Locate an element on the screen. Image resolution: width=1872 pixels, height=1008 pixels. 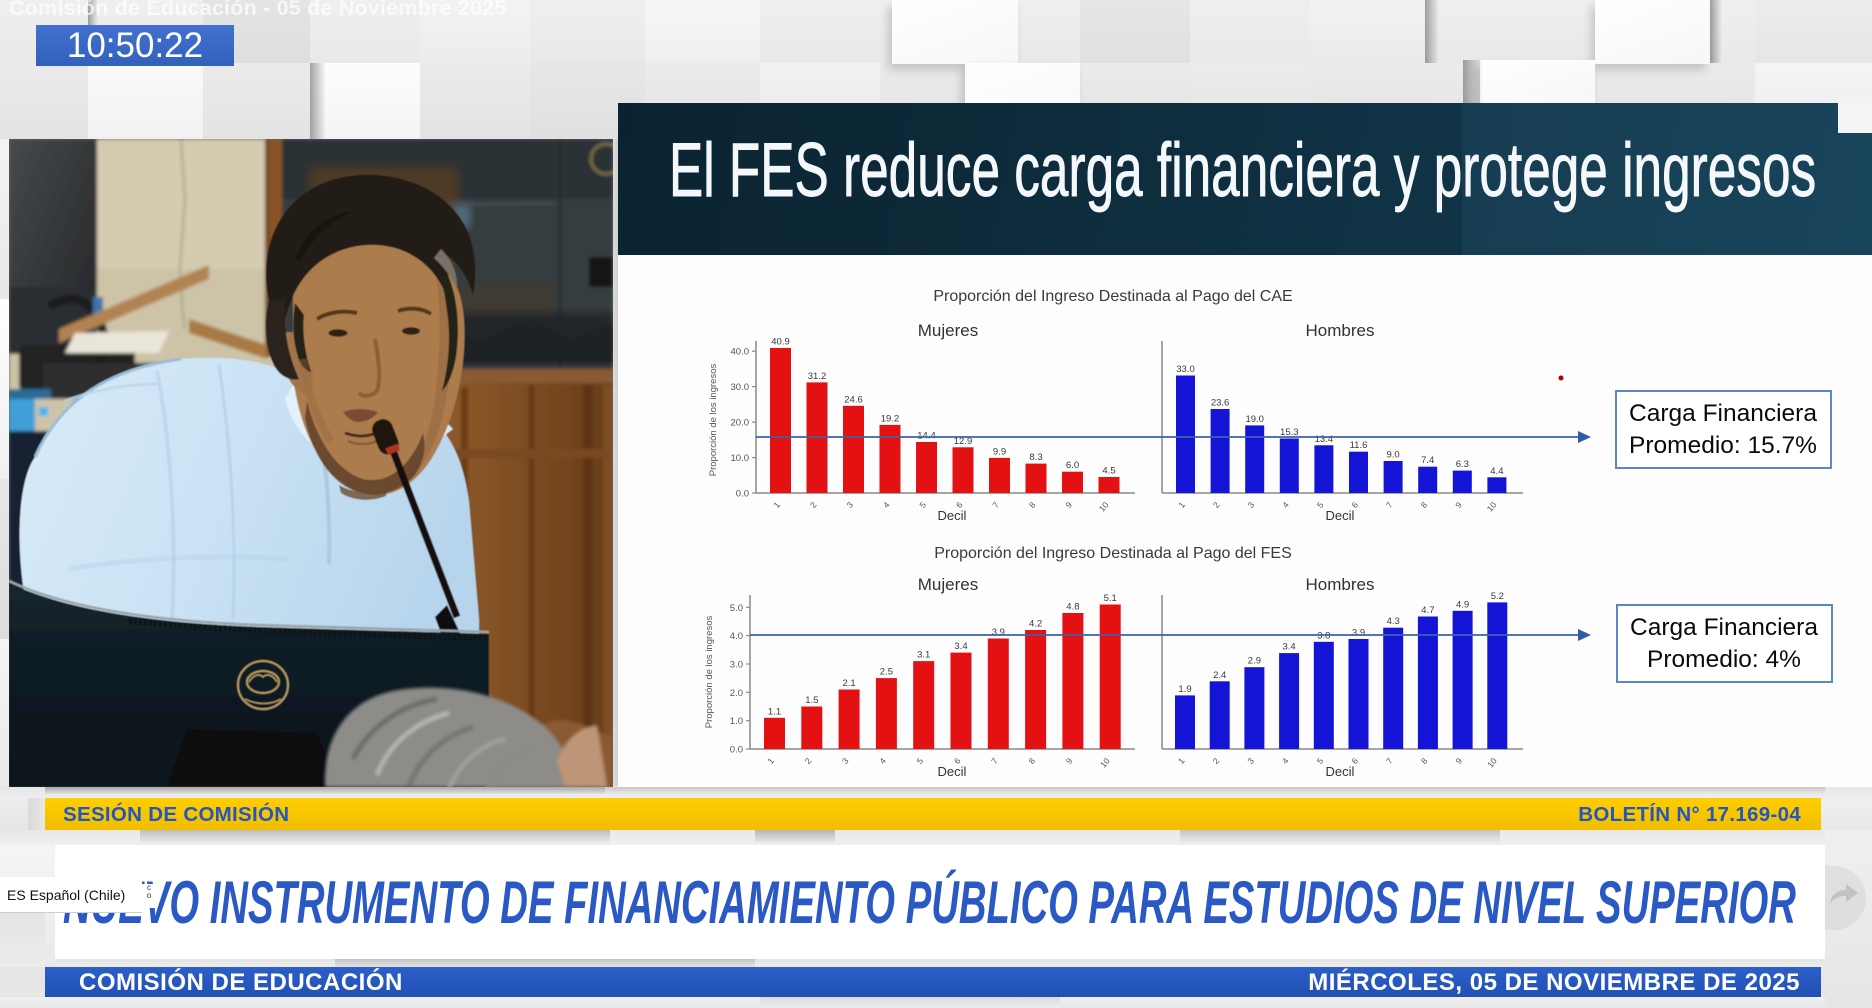
svg-text: 13.4 is located at coordinates (1324, 439).